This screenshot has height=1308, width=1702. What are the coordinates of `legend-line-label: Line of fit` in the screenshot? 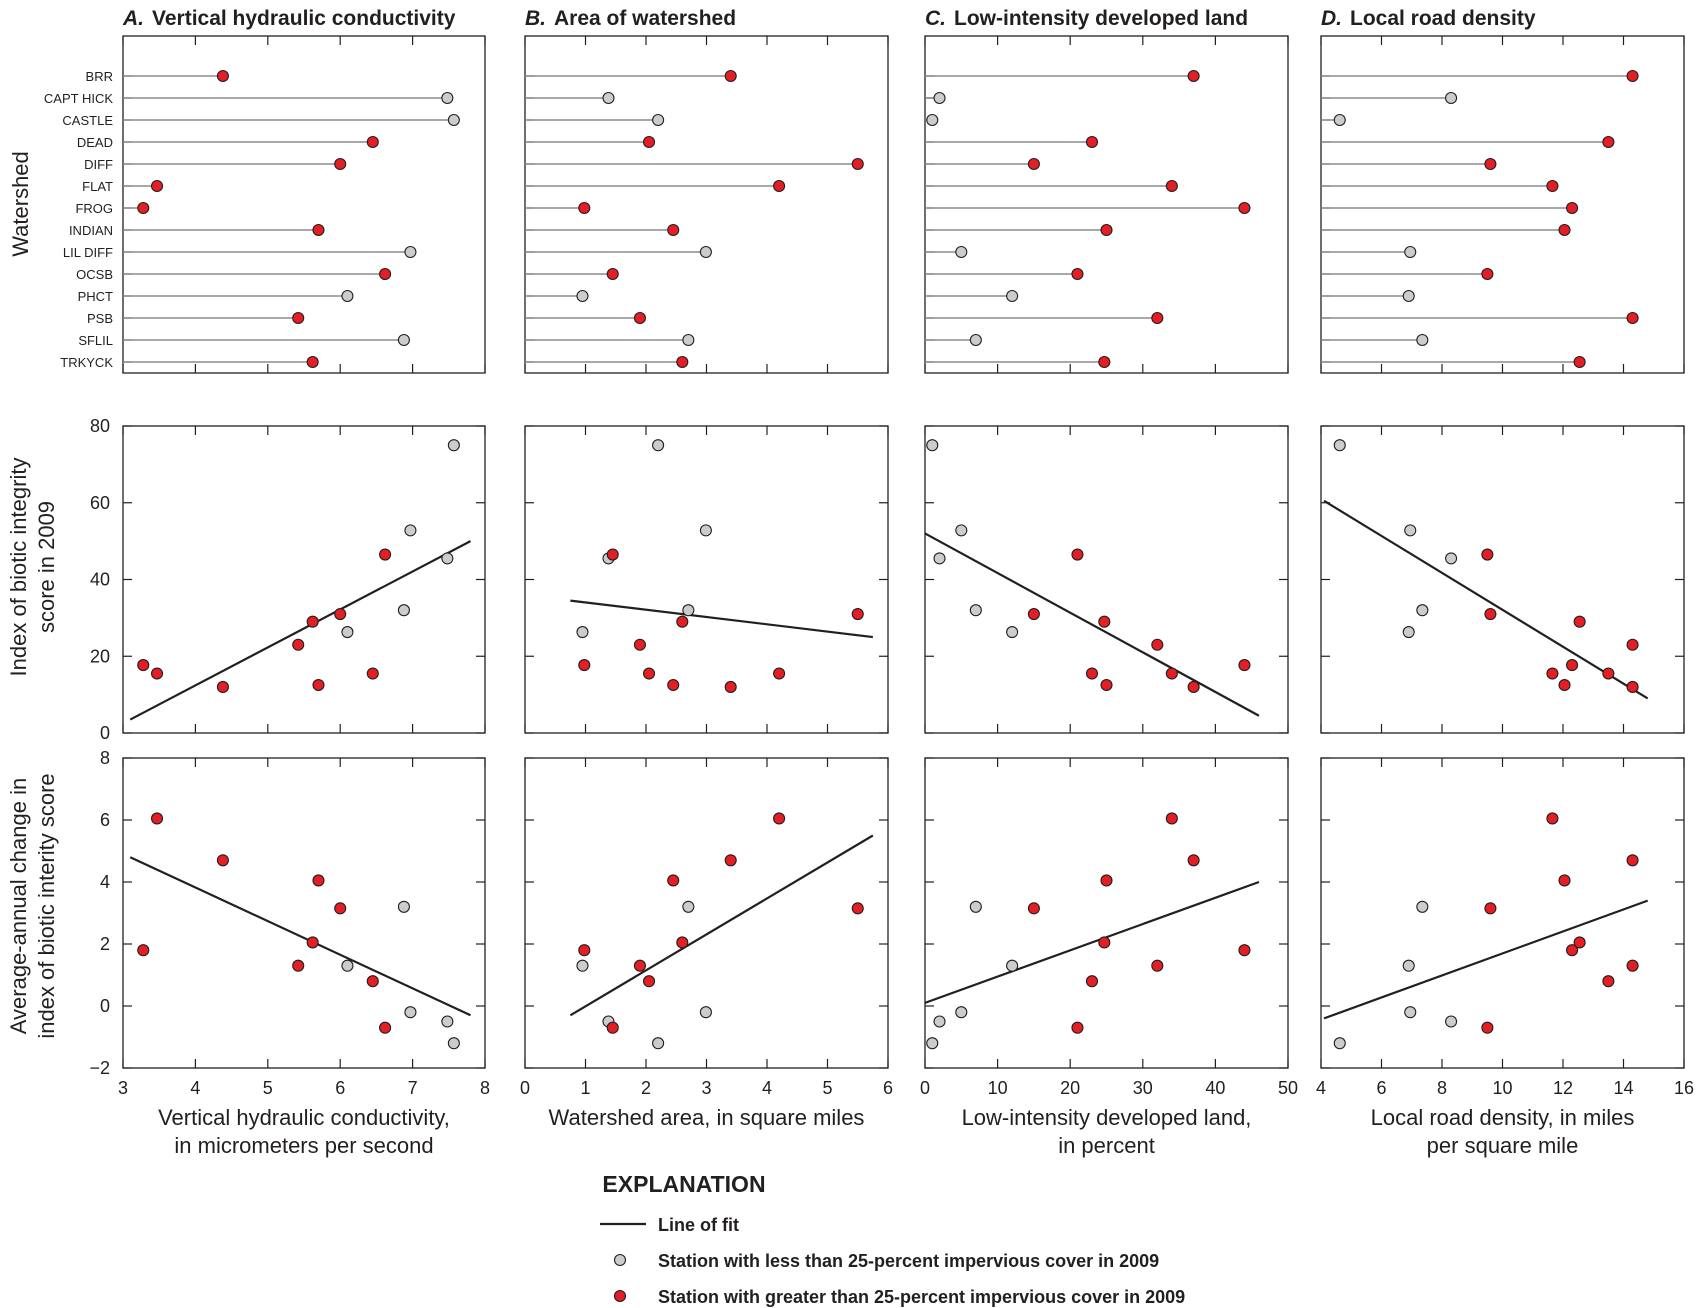 It's located at (698, 1225).